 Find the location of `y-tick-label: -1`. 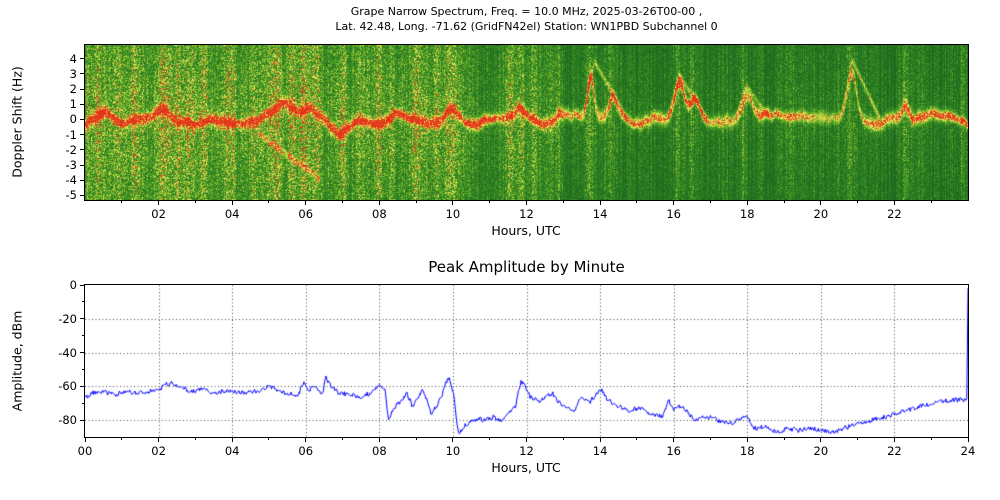

y-tick-label: -1 is located at coordinates (71, 134).